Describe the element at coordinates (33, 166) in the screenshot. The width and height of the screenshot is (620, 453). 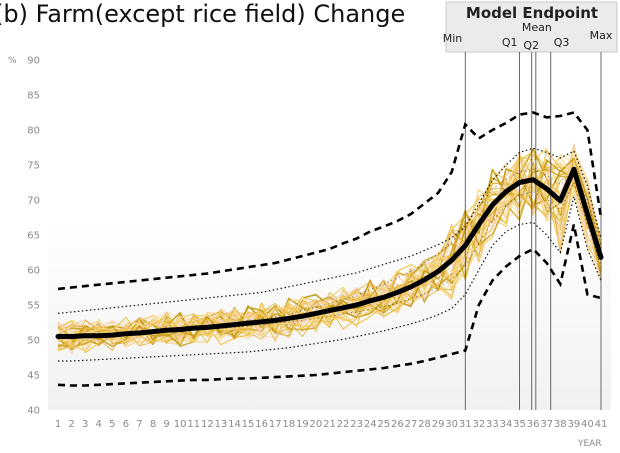
I see `y-tick-label: 75` at that location.